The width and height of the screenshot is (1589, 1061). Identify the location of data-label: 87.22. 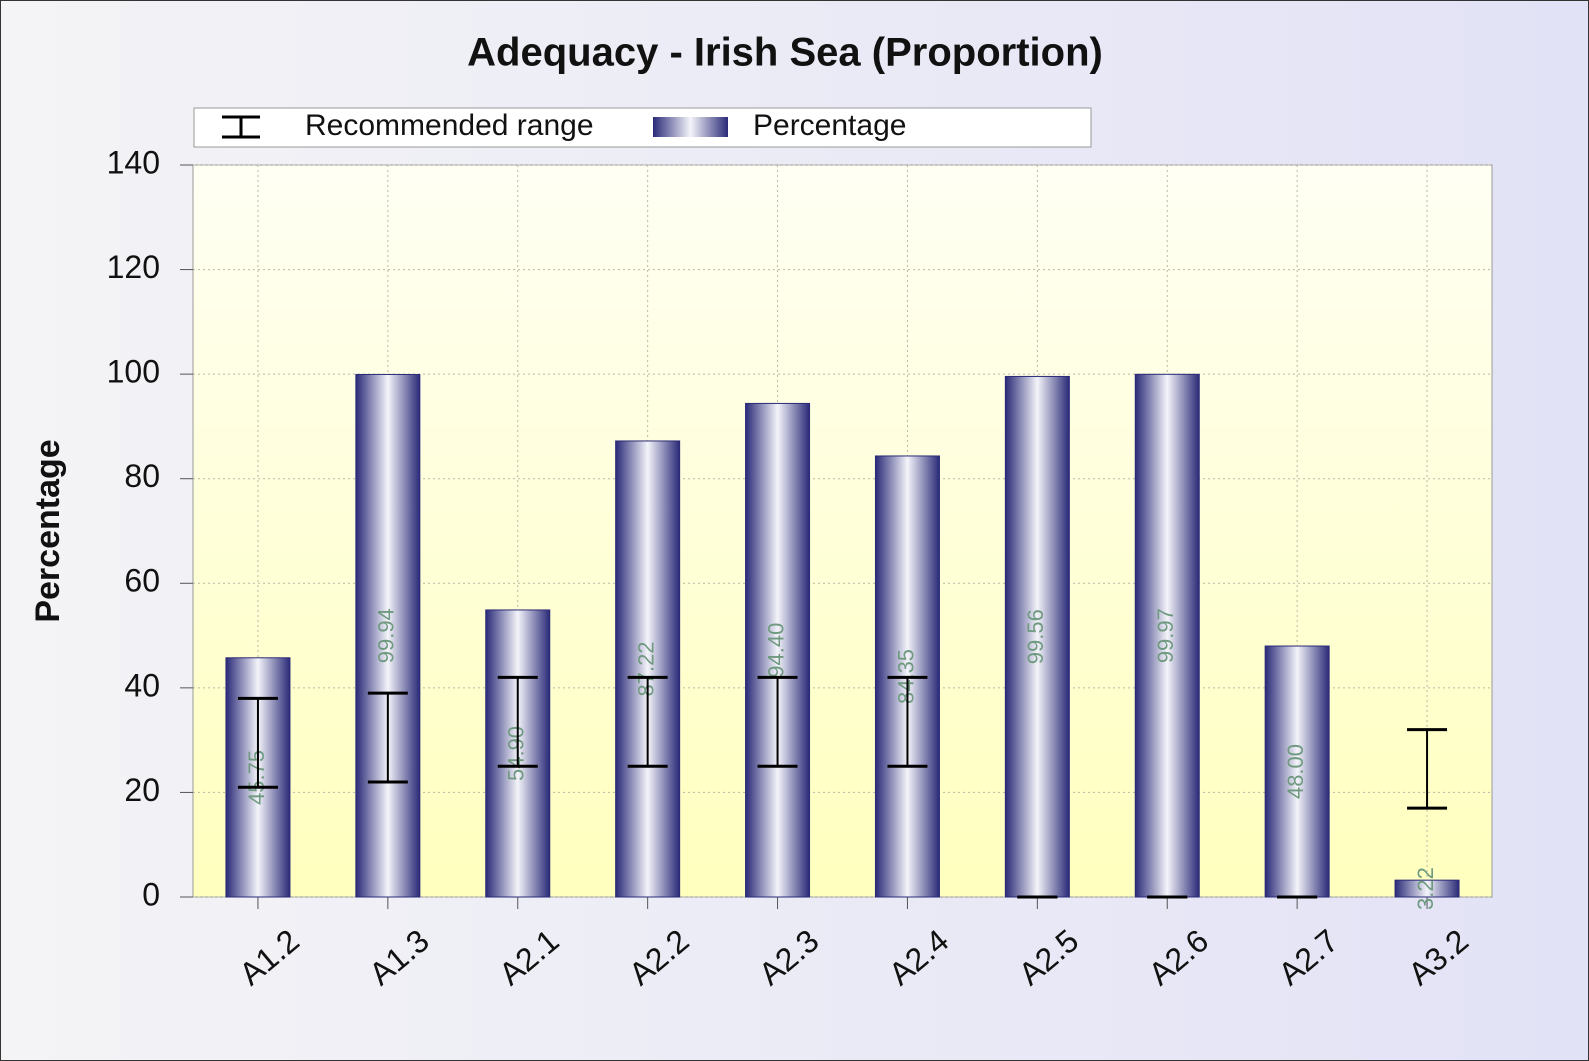
(645, 668).